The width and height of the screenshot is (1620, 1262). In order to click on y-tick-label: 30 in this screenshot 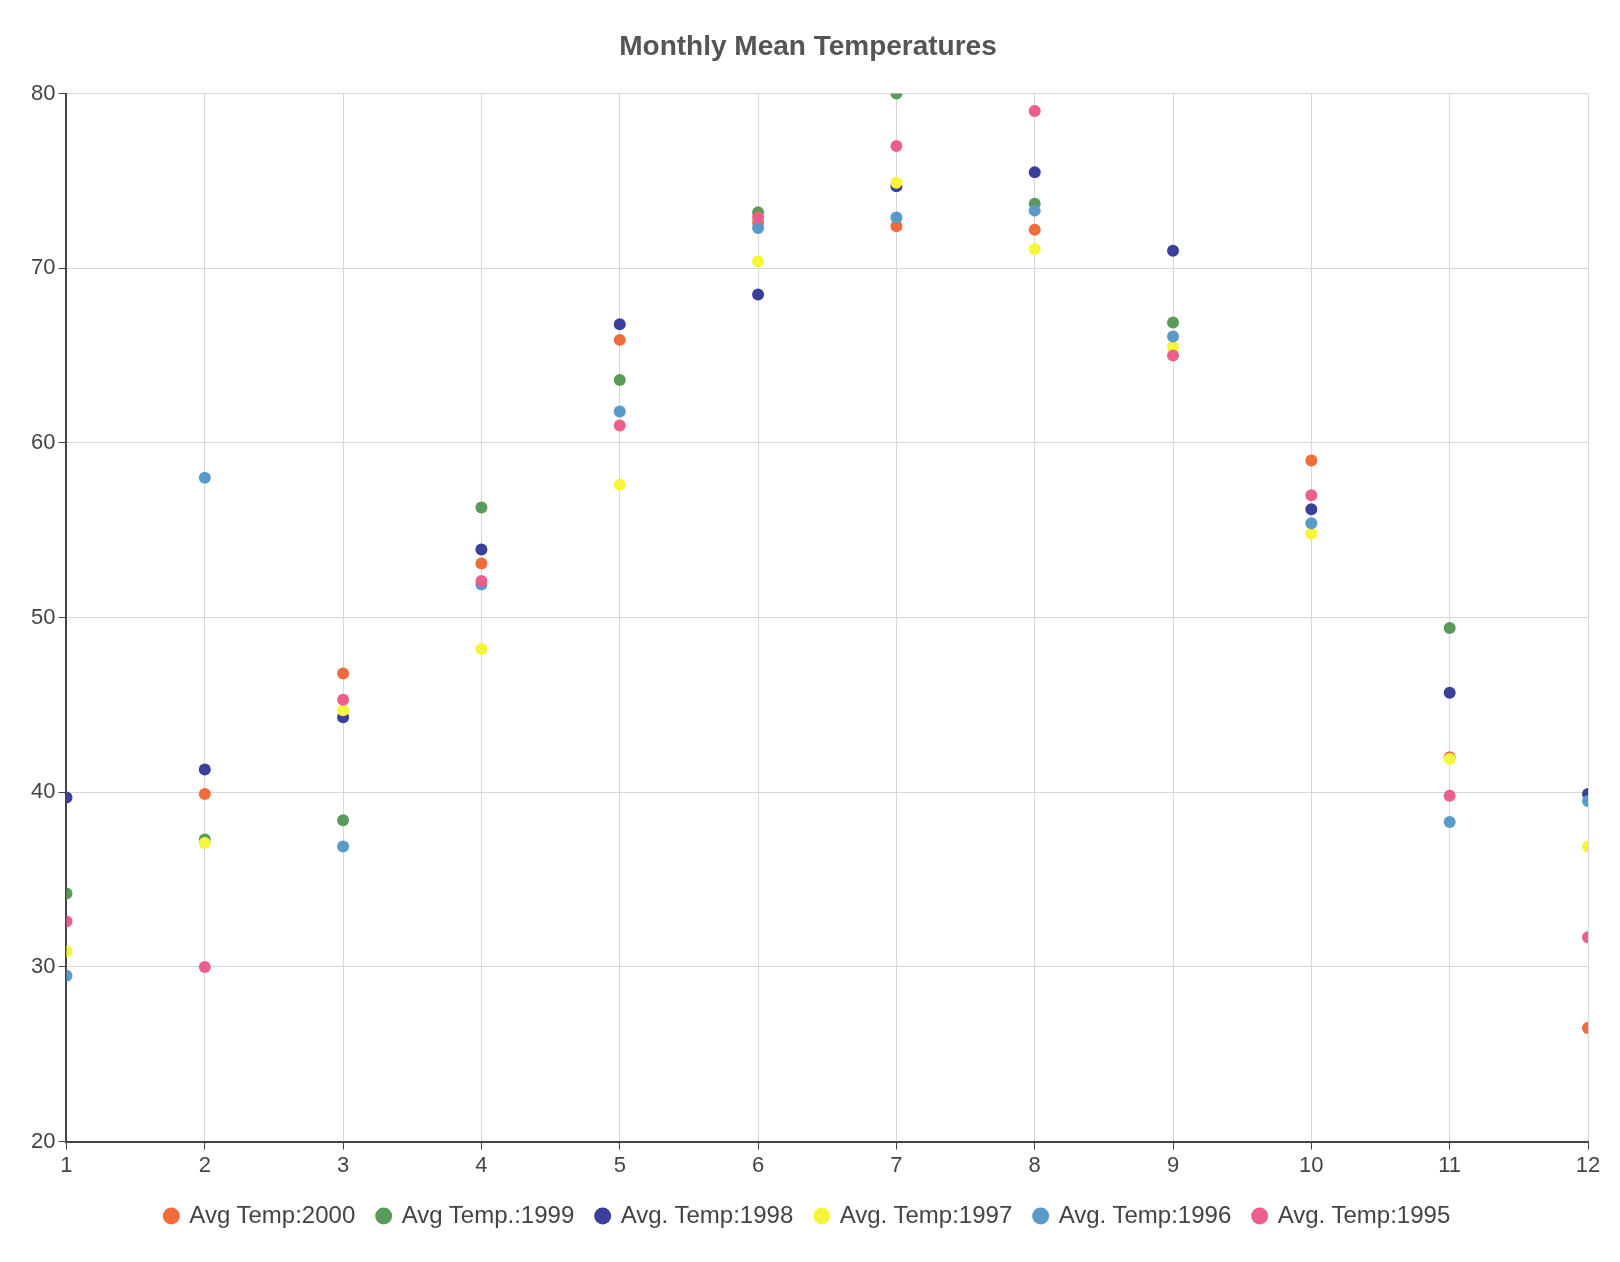, I will do `click(43, 965)`.